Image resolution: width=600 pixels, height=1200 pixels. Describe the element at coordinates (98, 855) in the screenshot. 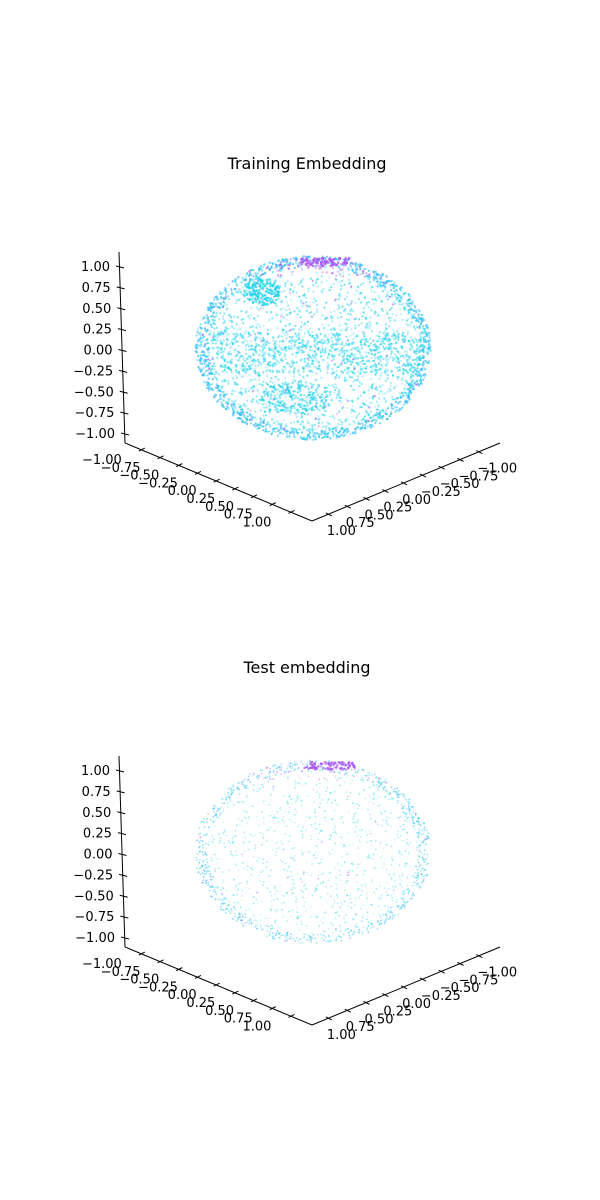

I see `z-tick-label: 0.00` at that location.